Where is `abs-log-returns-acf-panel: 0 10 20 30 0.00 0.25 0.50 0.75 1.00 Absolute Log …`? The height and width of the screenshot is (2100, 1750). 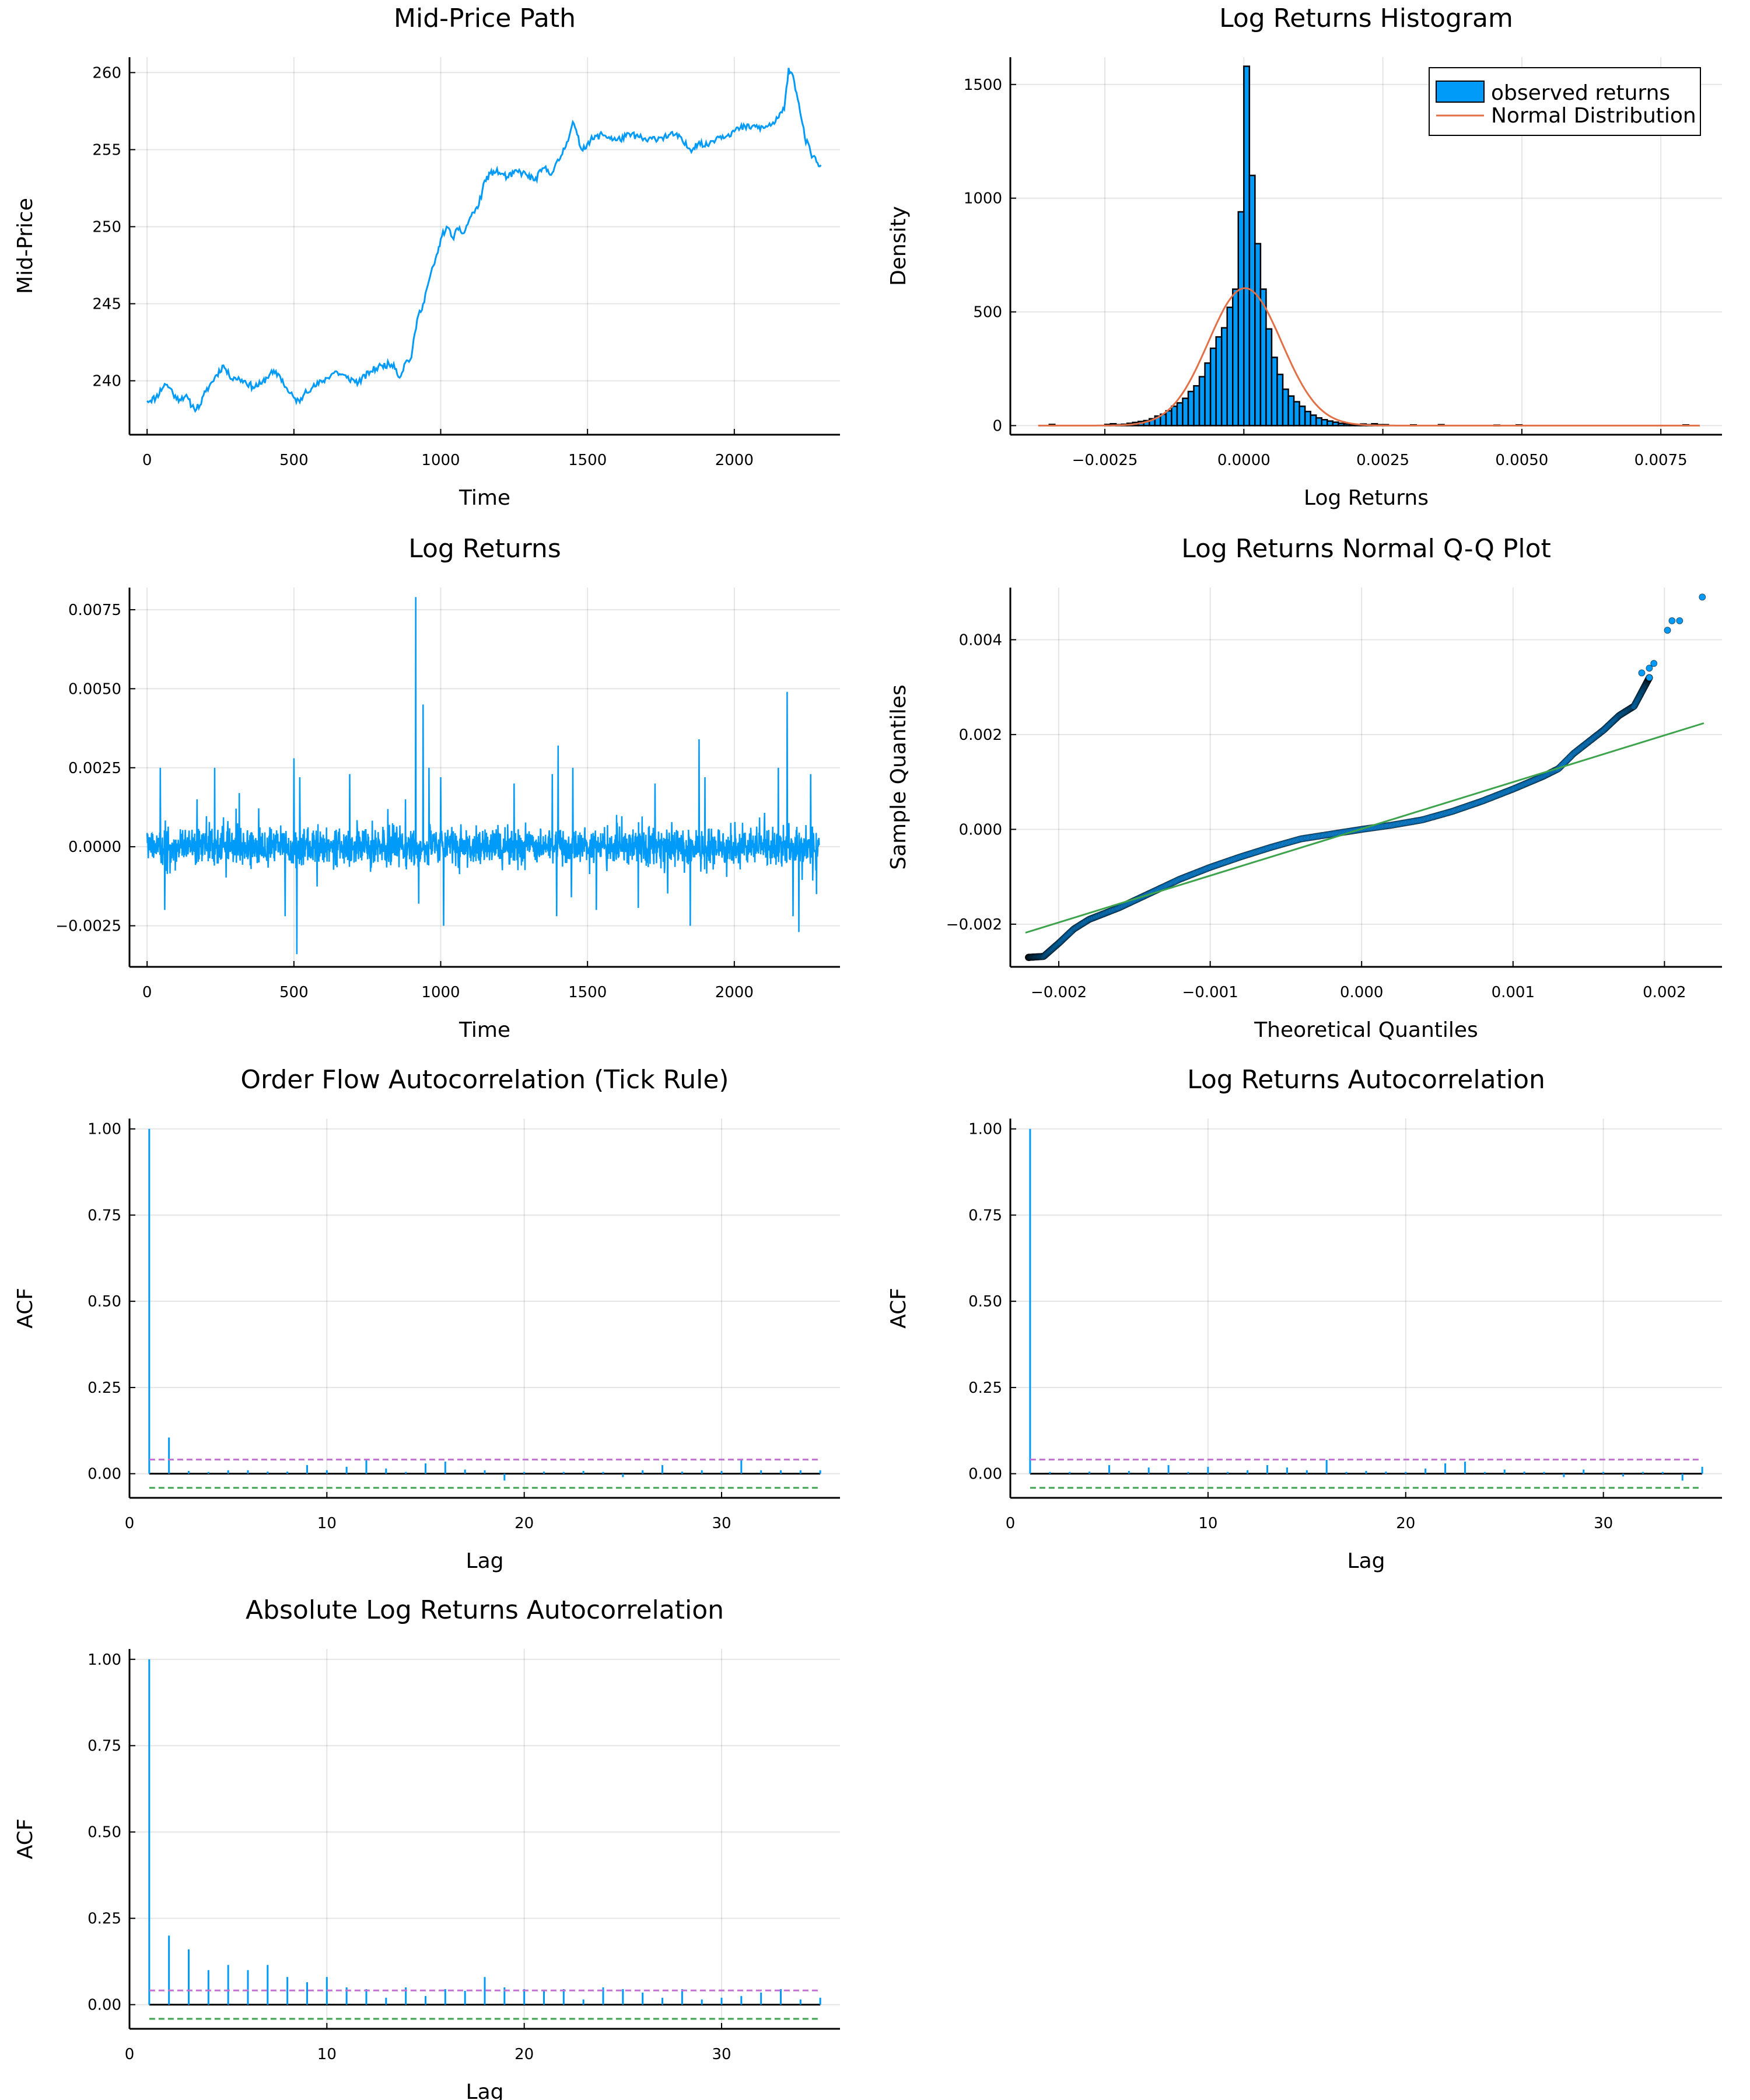
abs-log-returns-acf-panel: 0 10 20 30 0.00 0.25 0.50 0.75 1.00 Absolute Log … is located at coordinates (426, 1847).